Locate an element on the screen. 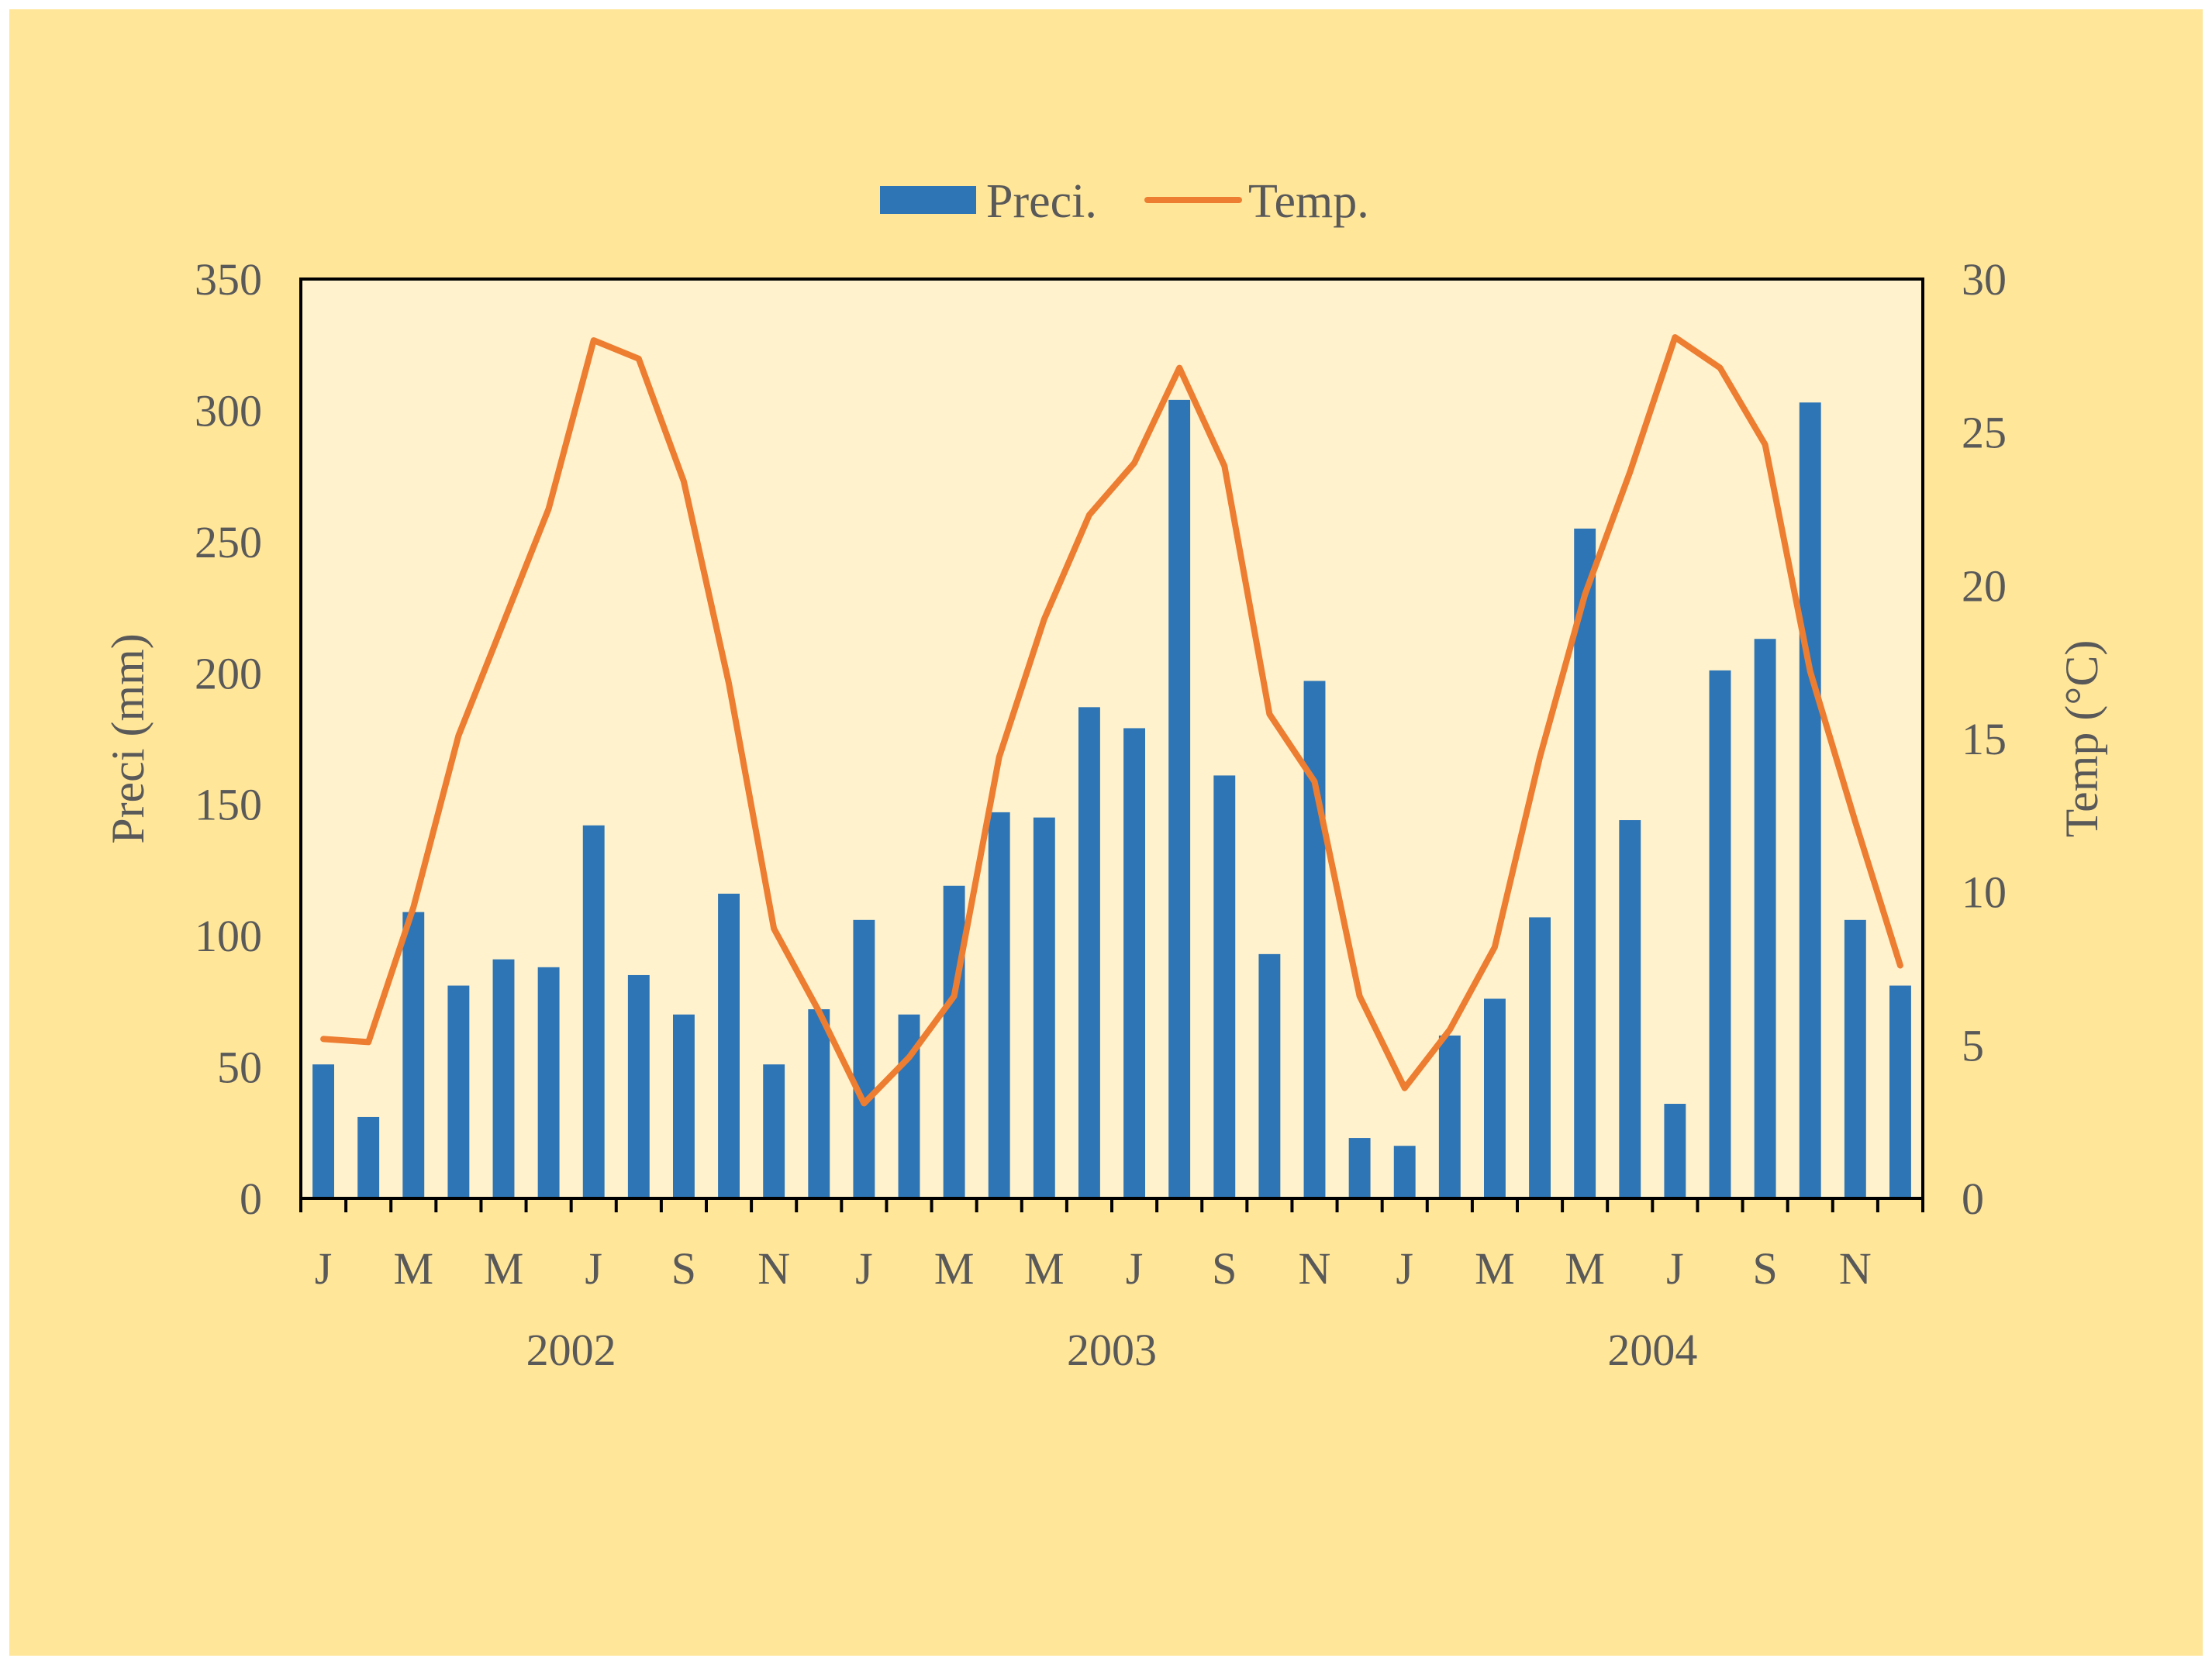 The height and width of the screenshot is (1665, 2212). y2-tick-label-0: 0 is located at coordinates (1973, 1199).